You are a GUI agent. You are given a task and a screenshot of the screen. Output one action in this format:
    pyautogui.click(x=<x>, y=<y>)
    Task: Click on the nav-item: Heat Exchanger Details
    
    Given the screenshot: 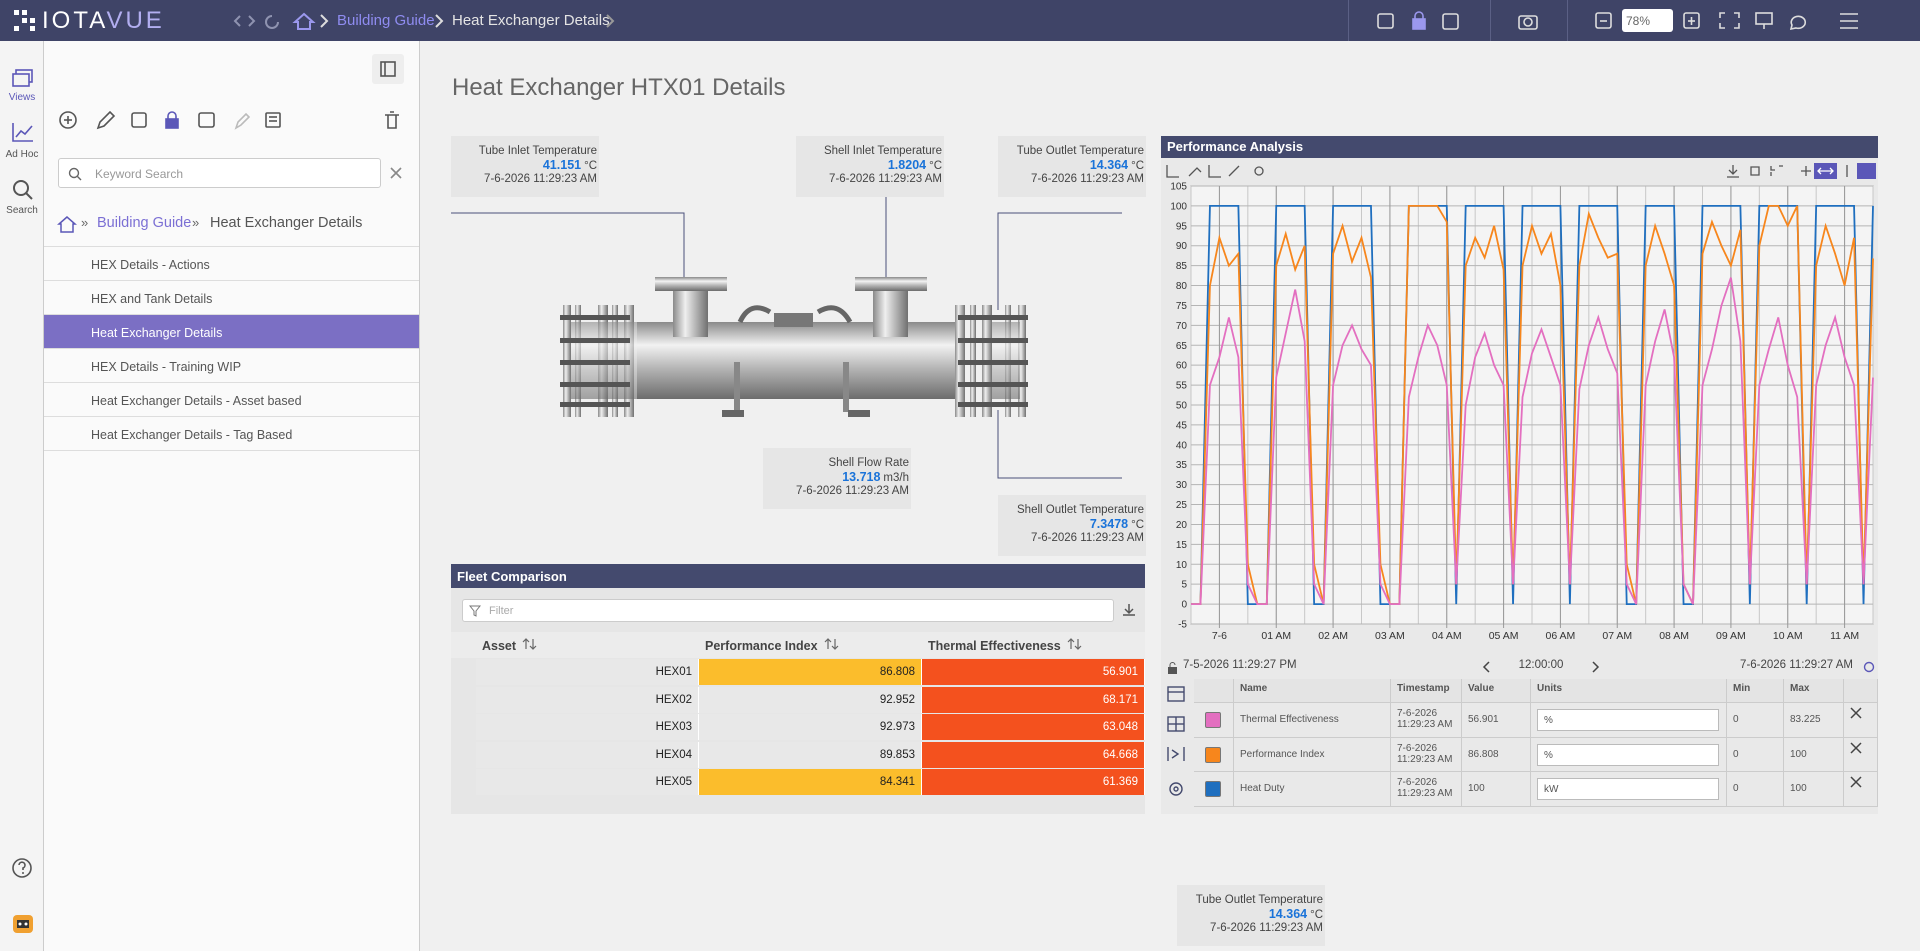 What is the action you would take?
    pyautogui.click(x=231, y=332)
    